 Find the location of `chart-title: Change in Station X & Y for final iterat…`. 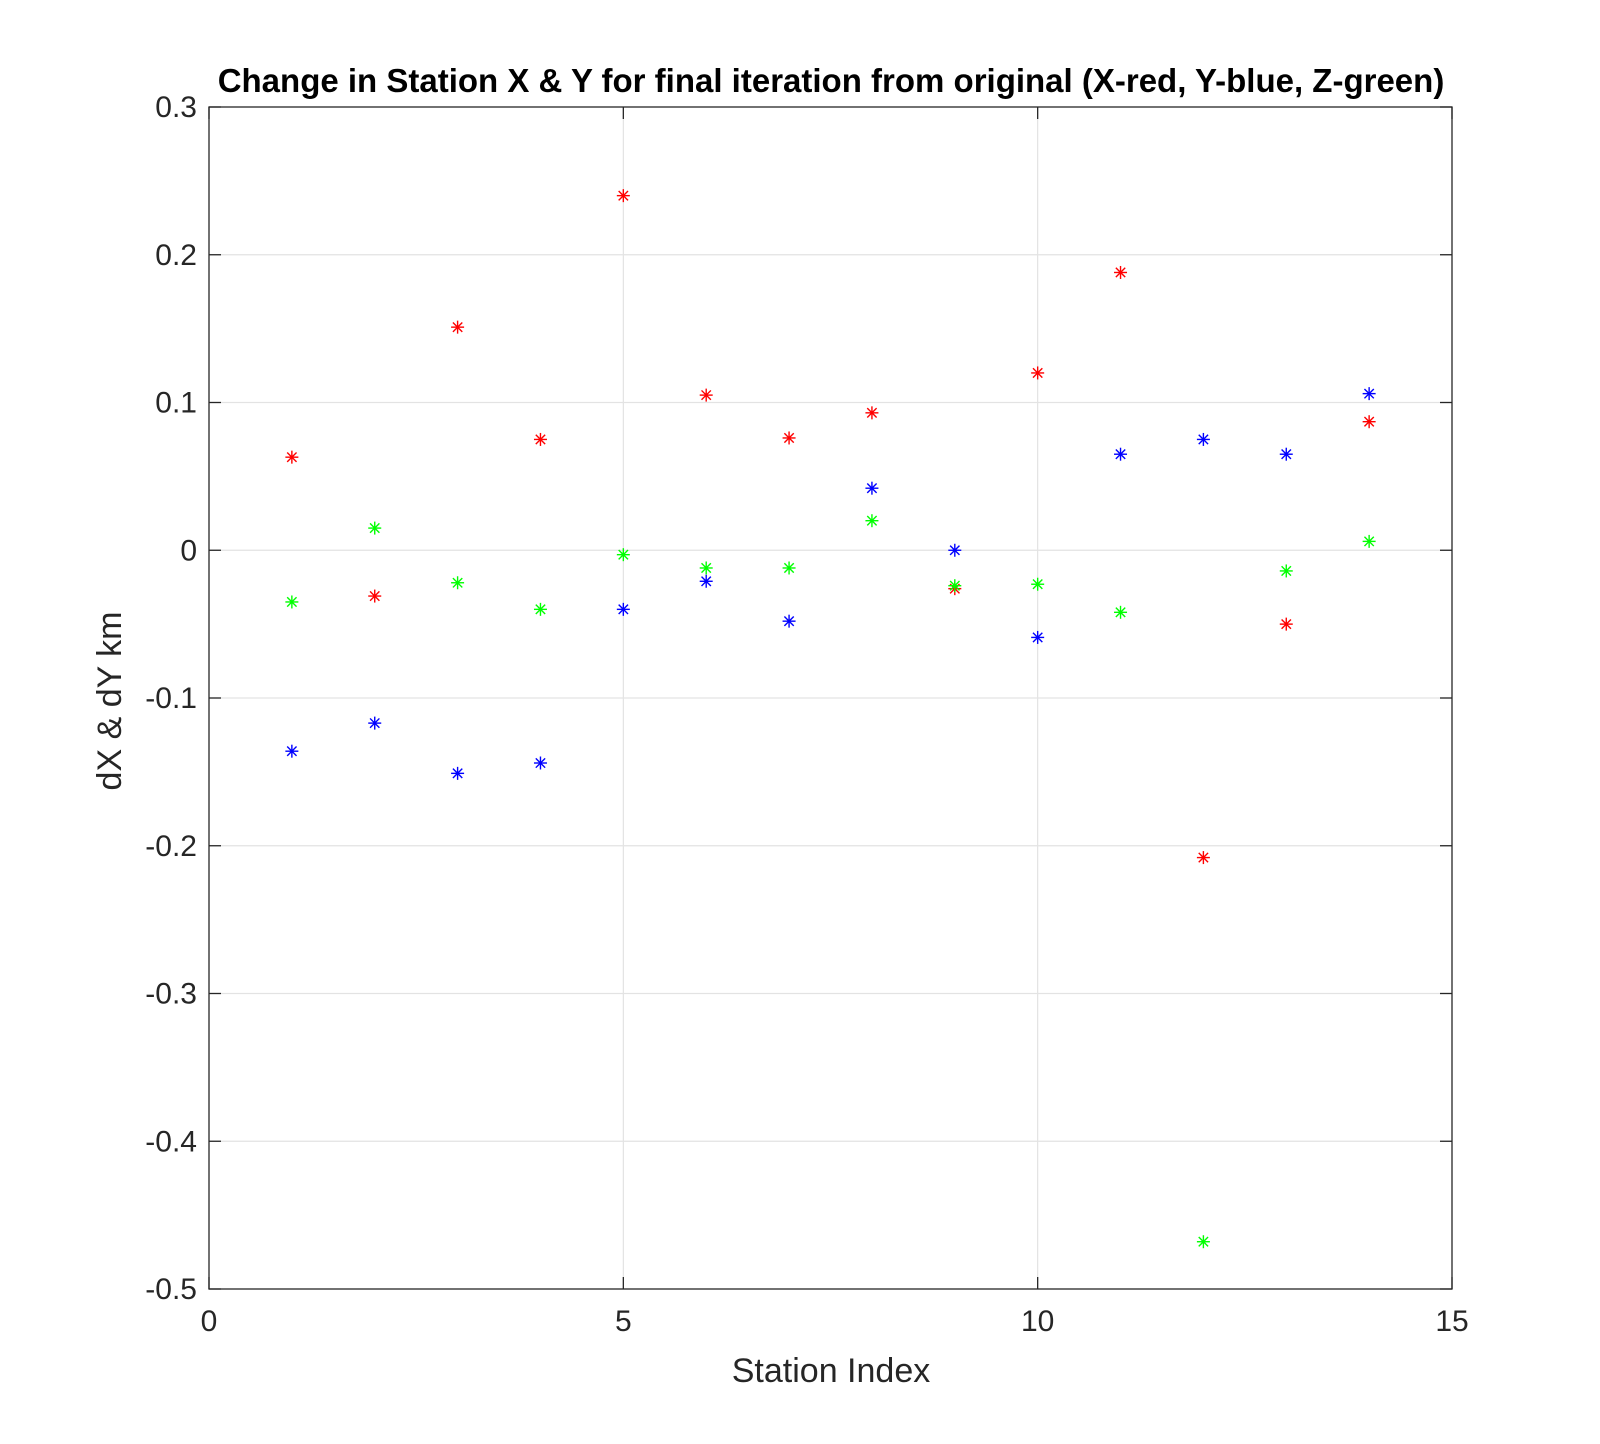

chart-title: Change in Station X & Y for final iterat… is located at coordinates (831, 80).